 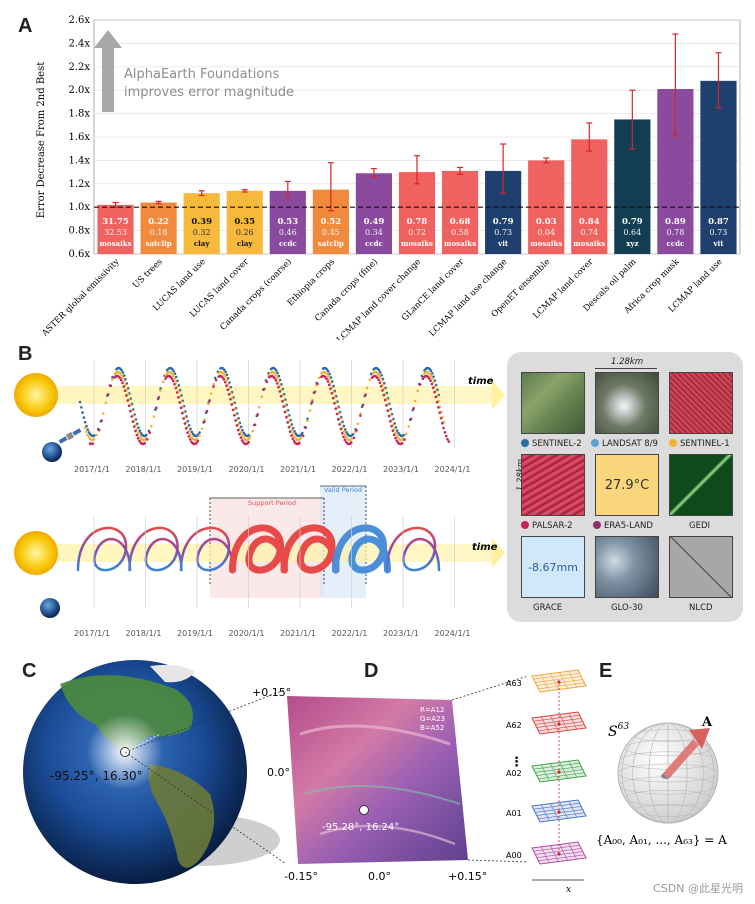 I want to click on bar-value-label: 0.79, so click(x=632, y=222).